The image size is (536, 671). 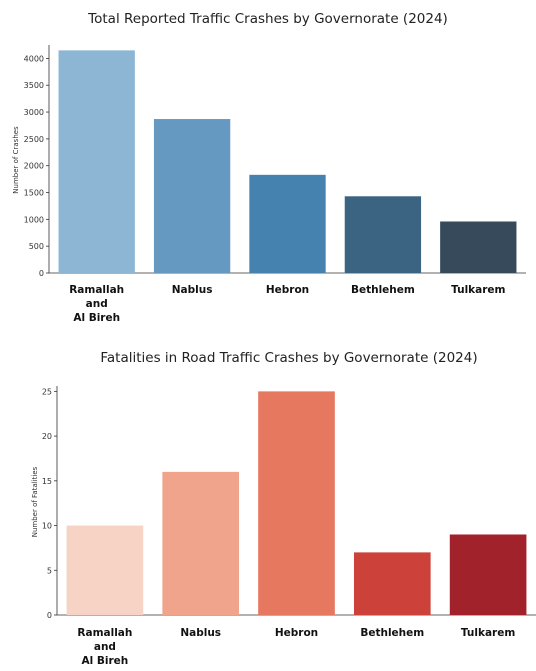 What do you see at coordinates (34, 58) in the screenshot?
I see `y-tick-label: 4000` at bounding box center [34, 58].